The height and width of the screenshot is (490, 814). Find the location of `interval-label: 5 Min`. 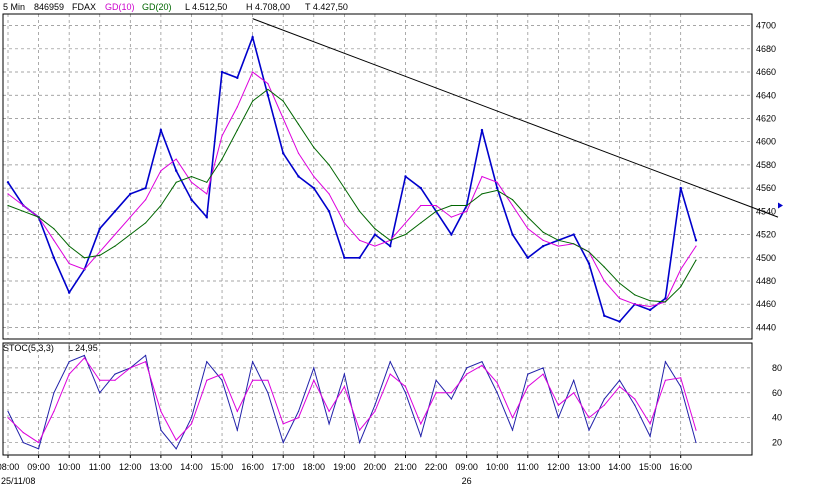

interval-label: 5 Min is located at coordinates (14, 7).